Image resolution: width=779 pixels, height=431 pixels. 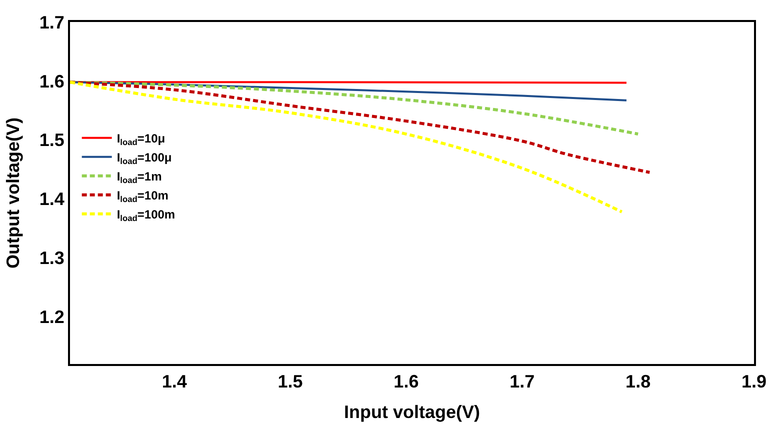 I want to click on x-tick-label: 1.6, so click(x=406, y=382).